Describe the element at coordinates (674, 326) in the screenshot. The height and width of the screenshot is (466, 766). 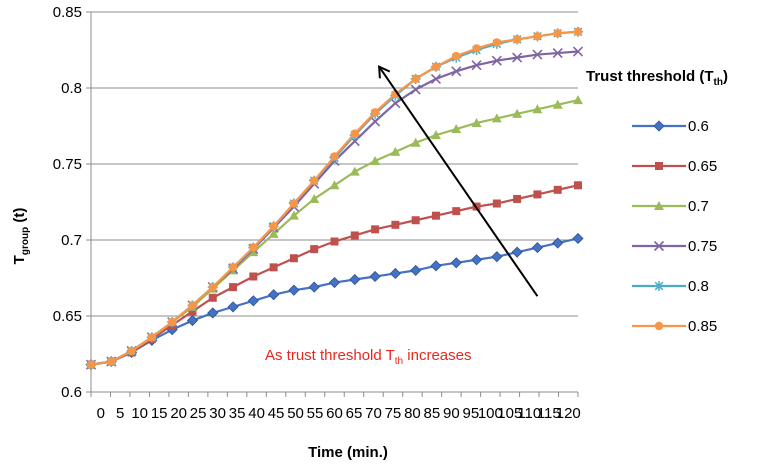
I see `legend-item: 0.85` at that location.